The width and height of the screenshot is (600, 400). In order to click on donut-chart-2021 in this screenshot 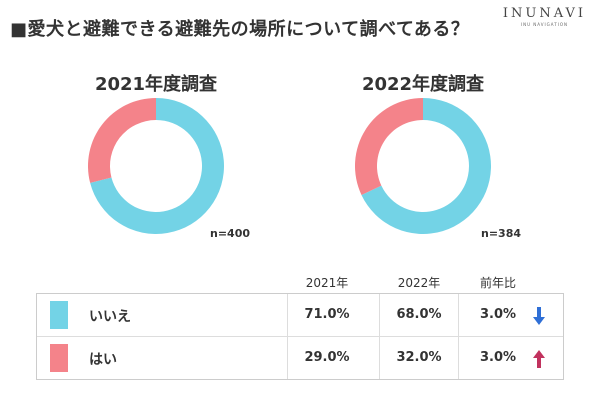, I will do `click(156, 166)`.